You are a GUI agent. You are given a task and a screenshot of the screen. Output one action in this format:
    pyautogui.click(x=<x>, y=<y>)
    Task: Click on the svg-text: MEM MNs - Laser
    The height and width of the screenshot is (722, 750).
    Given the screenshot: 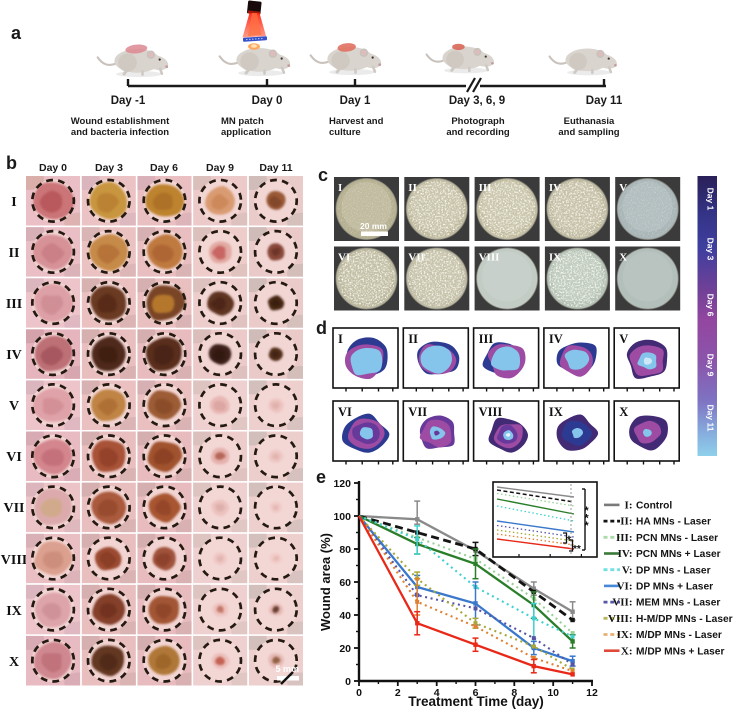 What is the action you would take?
    pyautogui.click(x=678, y=603)
    